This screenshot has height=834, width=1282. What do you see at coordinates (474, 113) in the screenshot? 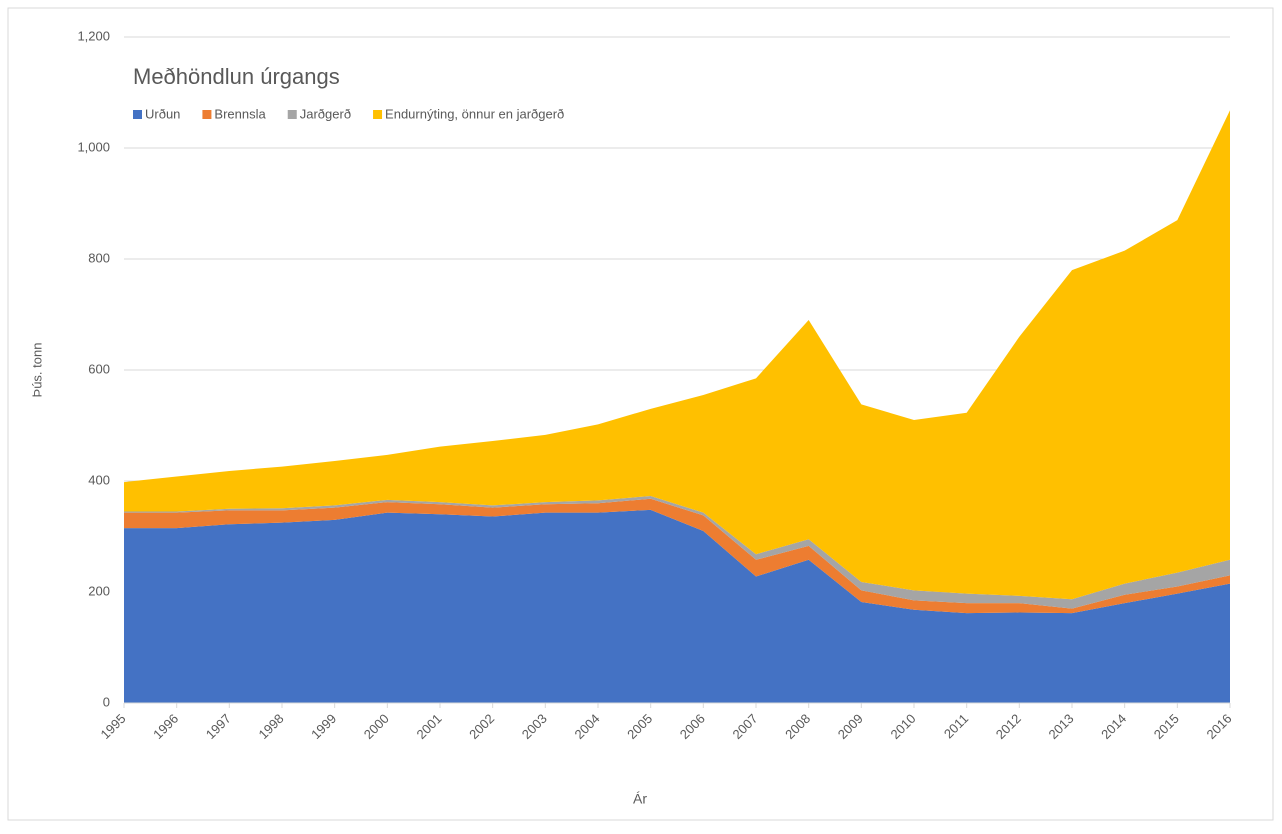
I see `legend-label: Endurnýting, önnur en jarðgerð` at bounding box center [474, 113].